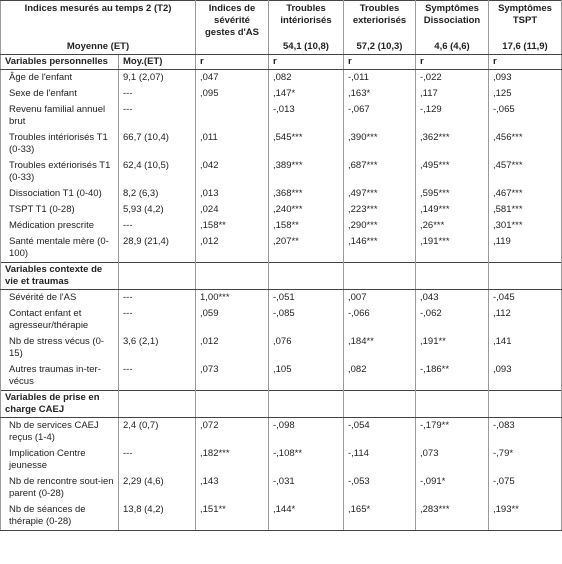 Image resolution: width=562 pixels, height=564 pixels. Describe the element at coordinates (525, 297) in the screenshot. I see `correlation: -,045` at that location.